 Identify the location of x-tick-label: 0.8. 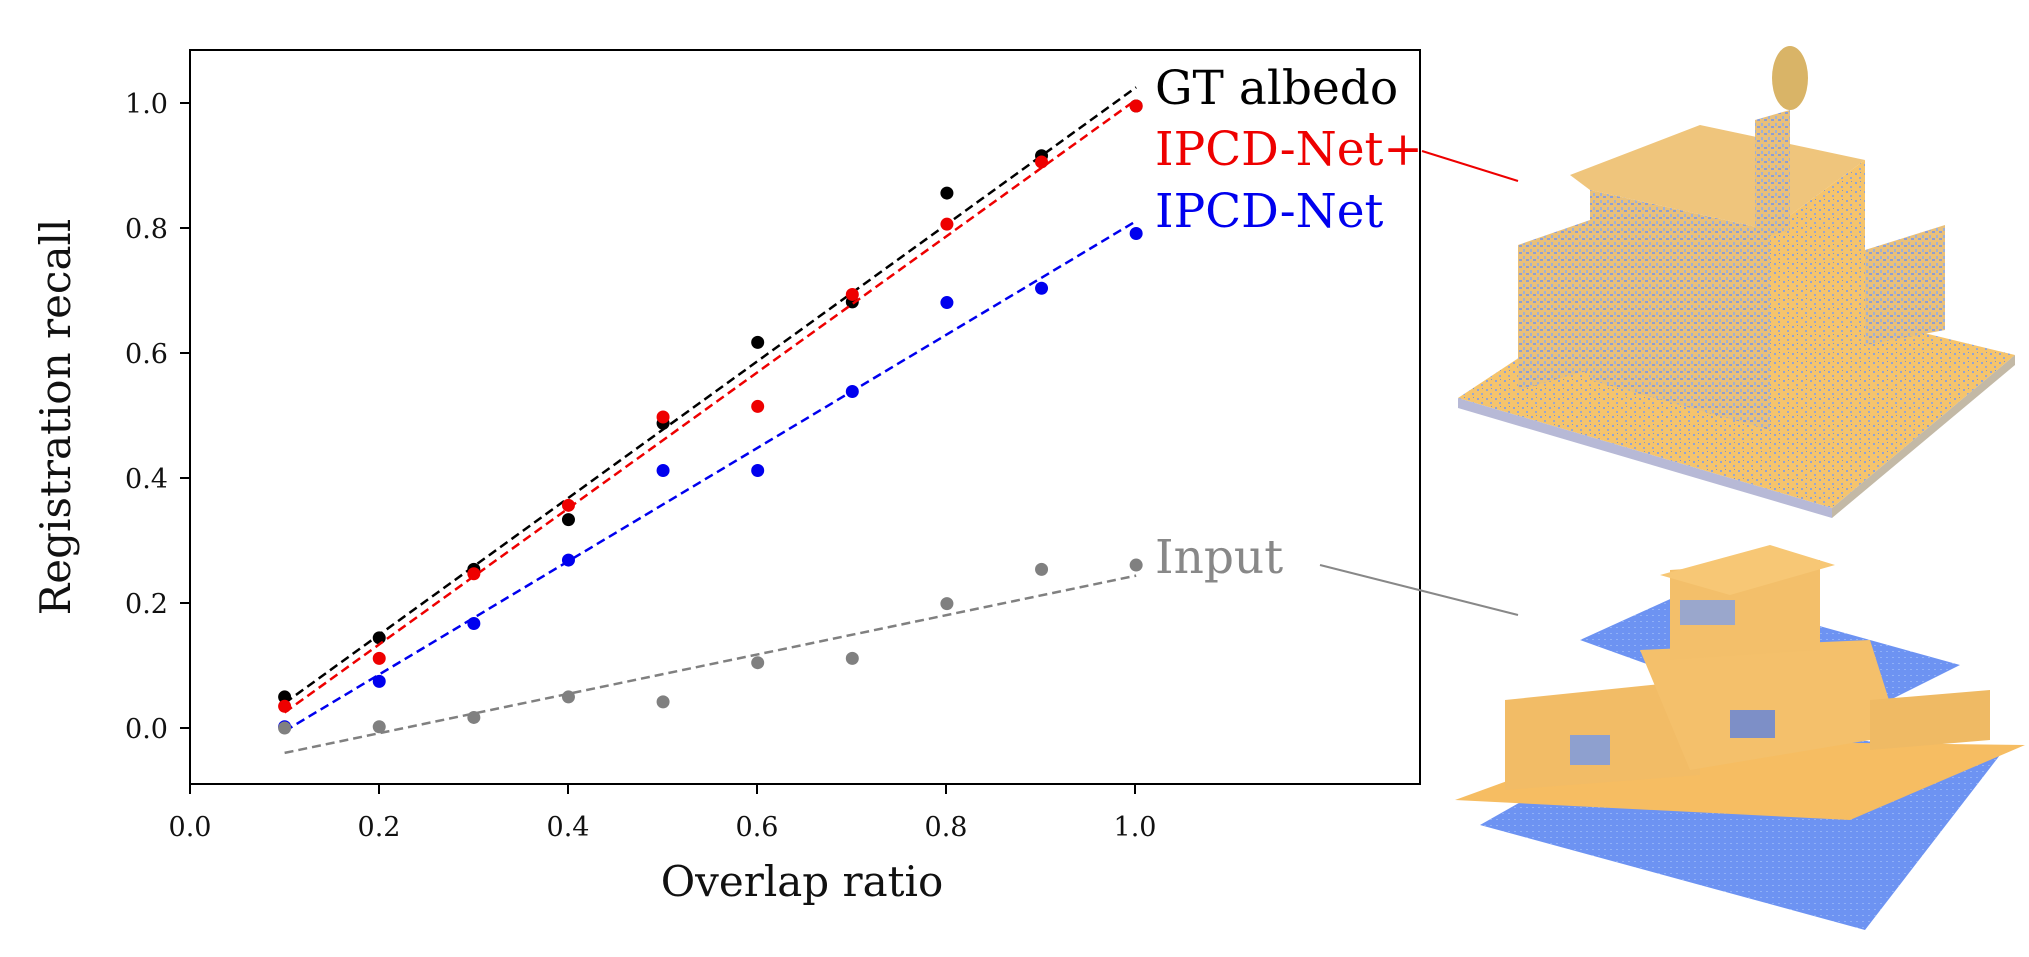
(946, 827).